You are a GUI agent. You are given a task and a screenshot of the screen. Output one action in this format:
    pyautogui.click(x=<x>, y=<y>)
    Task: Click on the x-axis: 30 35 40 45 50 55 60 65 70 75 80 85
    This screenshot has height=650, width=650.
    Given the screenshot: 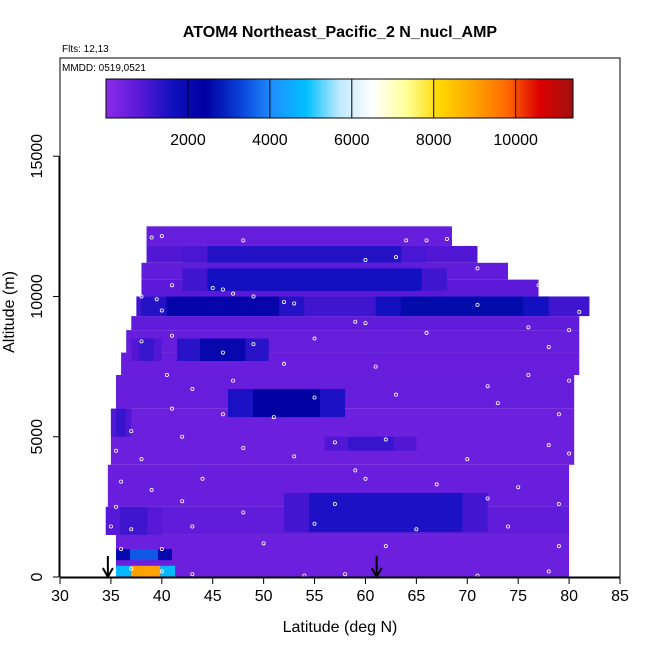 What is the action you would take?
    pyautogui.click(x=340, y=591)
    